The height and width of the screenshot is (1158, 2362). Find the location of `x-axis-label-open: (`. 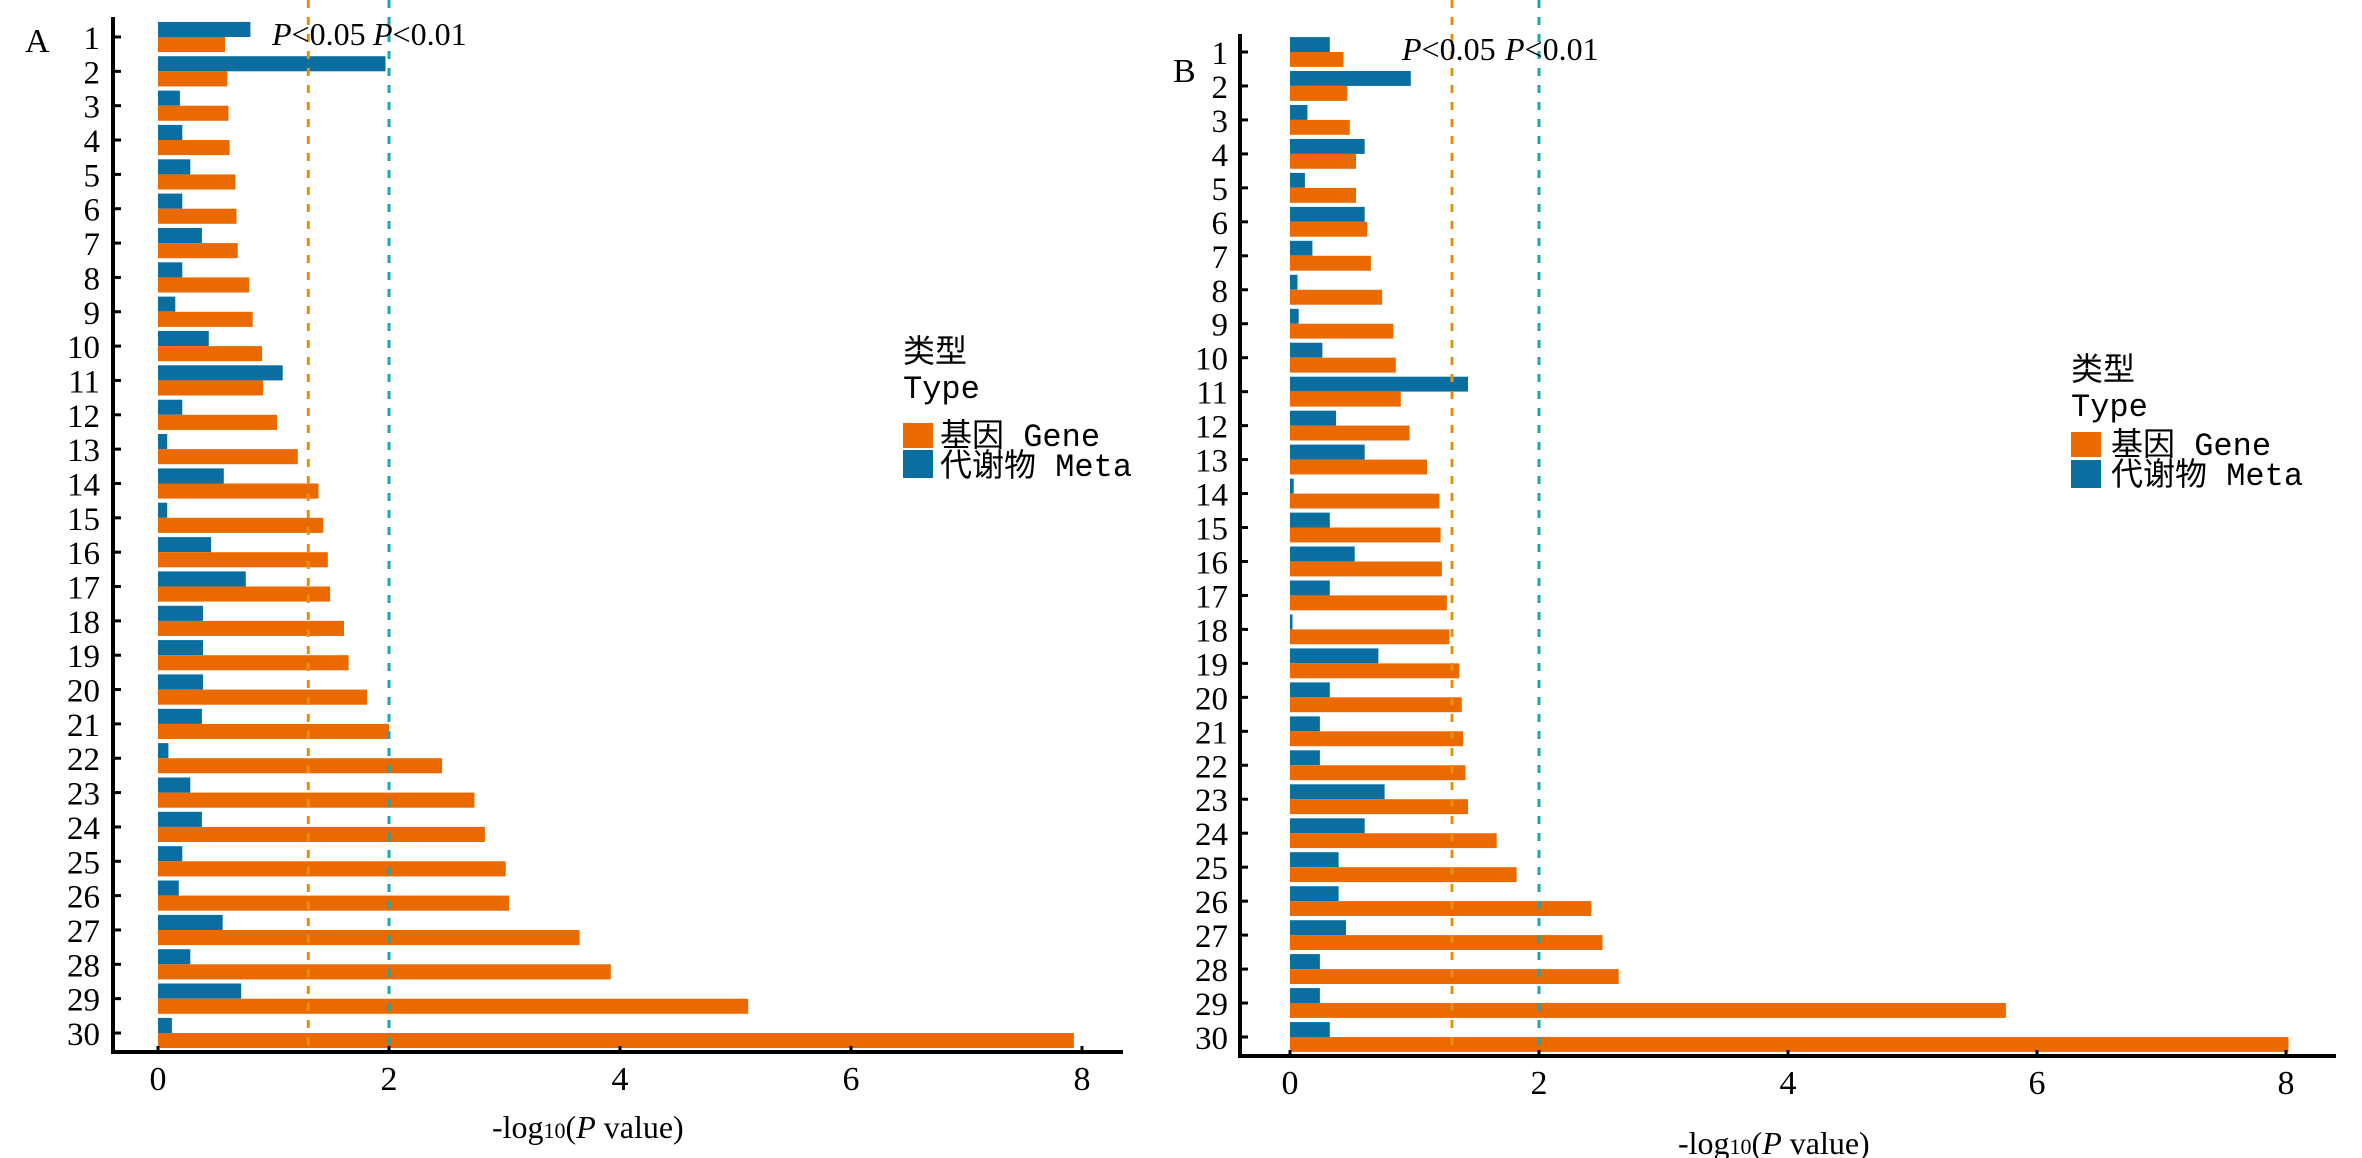

x-axis-label-open: ( is located at coordinates (1757, 1141).